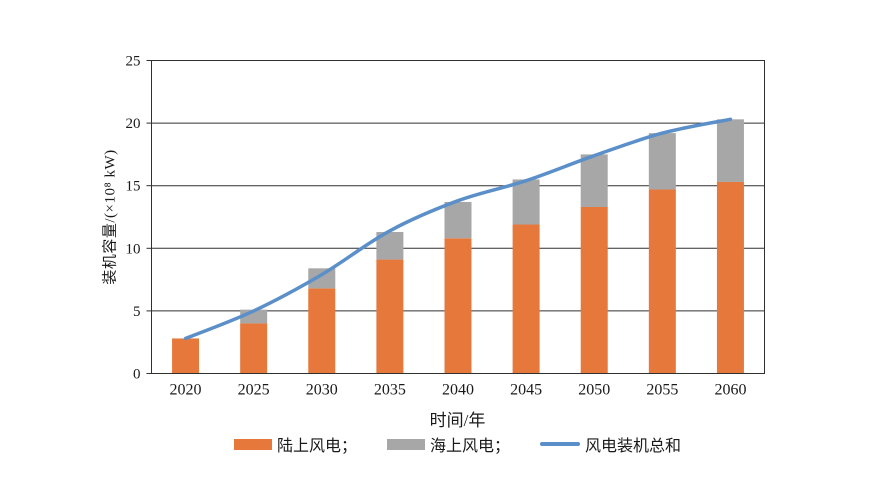 This screenshot has height=501, width=879. I want to click on y-tick-label-25: 25, so click(133, 62).